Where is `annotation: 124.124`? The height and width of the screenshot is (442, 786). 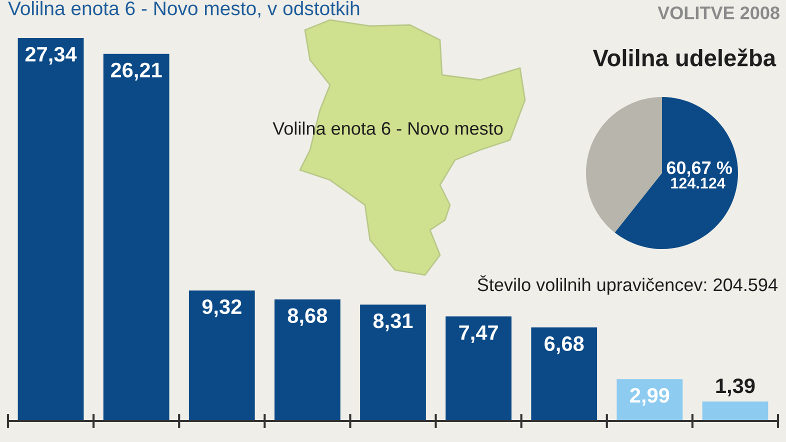
annotation: 124.124 is located at coordinates (698, 183).